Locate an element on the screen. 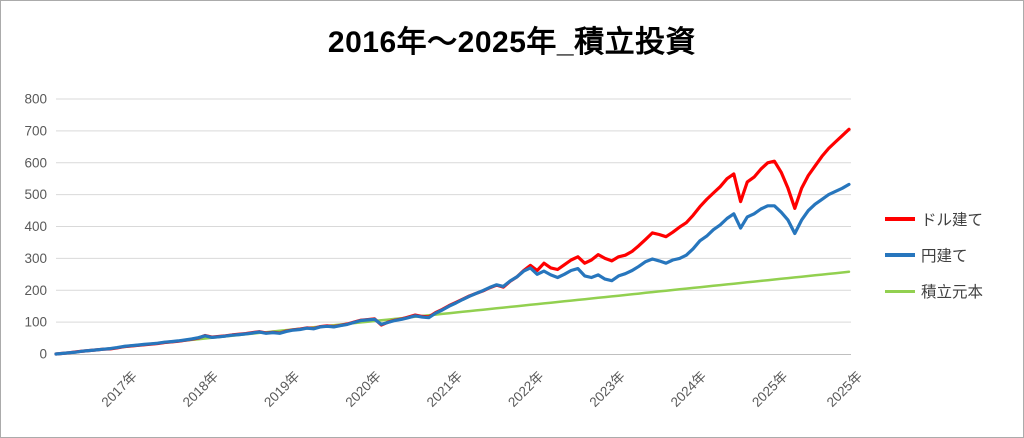 The height and width of the screenshot is (438, 1024). y-axis-label: 100 is located at coordinates (35, 322).